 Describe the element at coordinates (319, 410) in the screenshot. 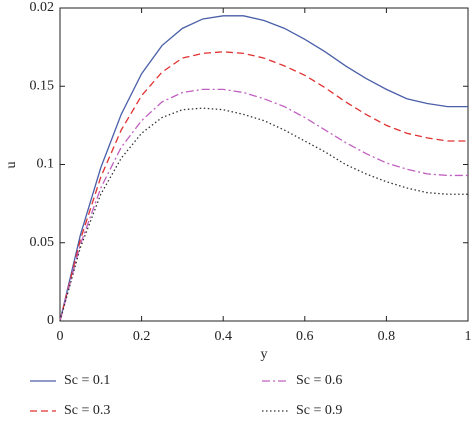

I see `legend-label: Sc = 0.9` at that location.